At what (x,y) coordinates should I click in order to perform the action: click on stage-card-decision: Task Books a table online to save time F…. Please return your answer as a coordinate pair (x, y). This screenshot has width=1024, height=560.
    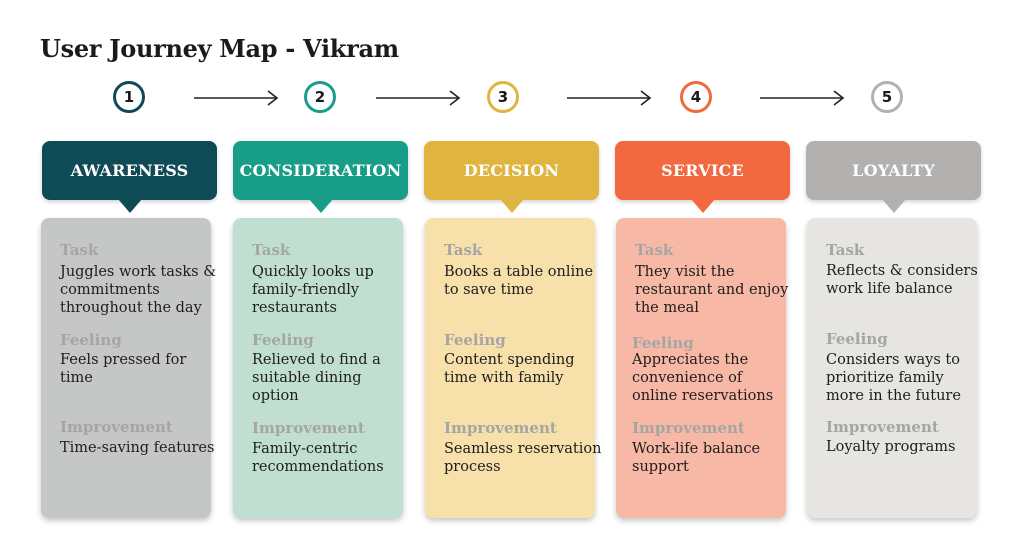
    Looking at the image, I should click on (513, 368).